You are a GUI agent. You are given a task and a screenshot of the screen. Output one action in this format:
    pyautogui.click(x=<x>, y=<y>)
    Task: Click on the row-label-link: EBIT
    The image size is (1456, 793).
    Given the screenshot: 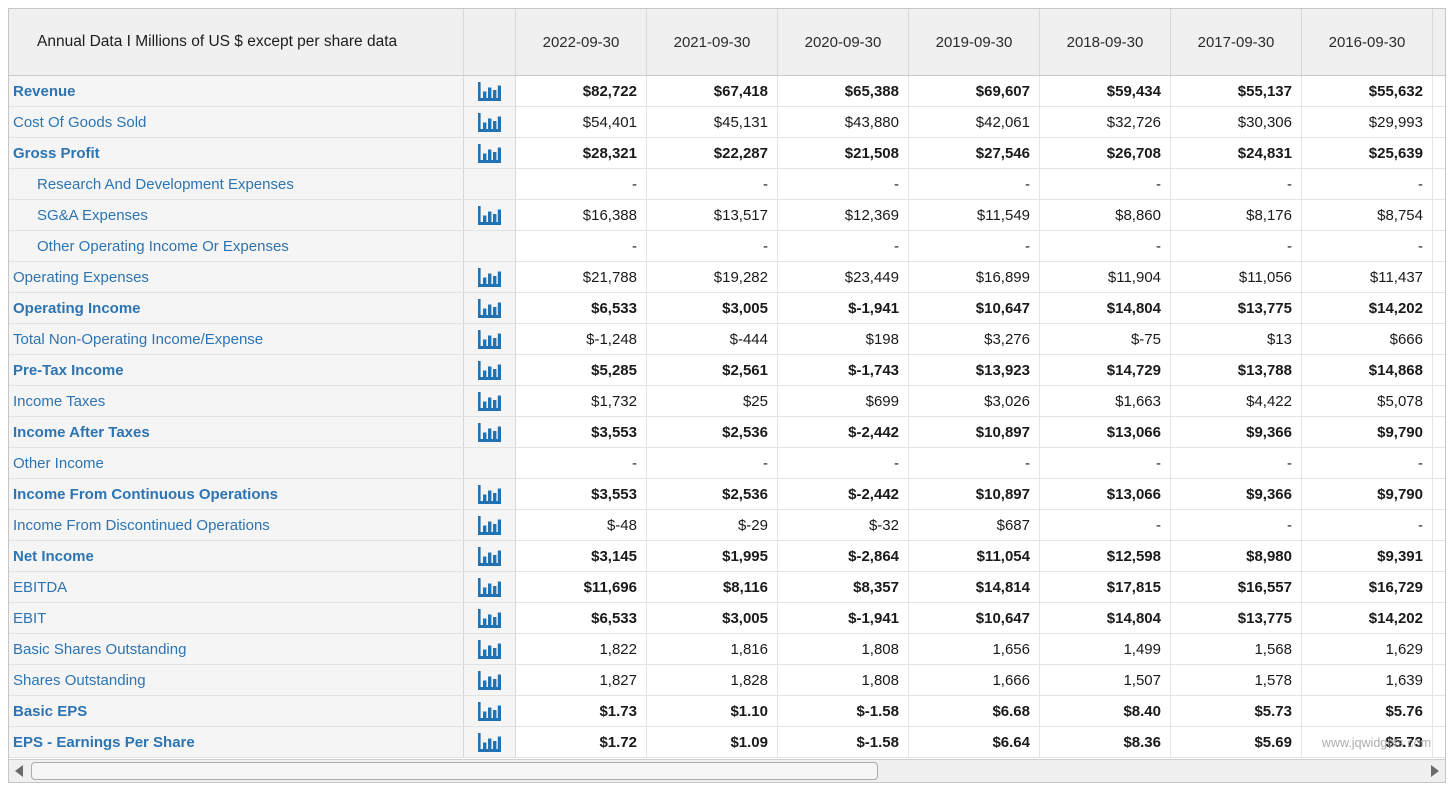 What is the action you would take?
    pyautogui.click(x=236, y=618)
    